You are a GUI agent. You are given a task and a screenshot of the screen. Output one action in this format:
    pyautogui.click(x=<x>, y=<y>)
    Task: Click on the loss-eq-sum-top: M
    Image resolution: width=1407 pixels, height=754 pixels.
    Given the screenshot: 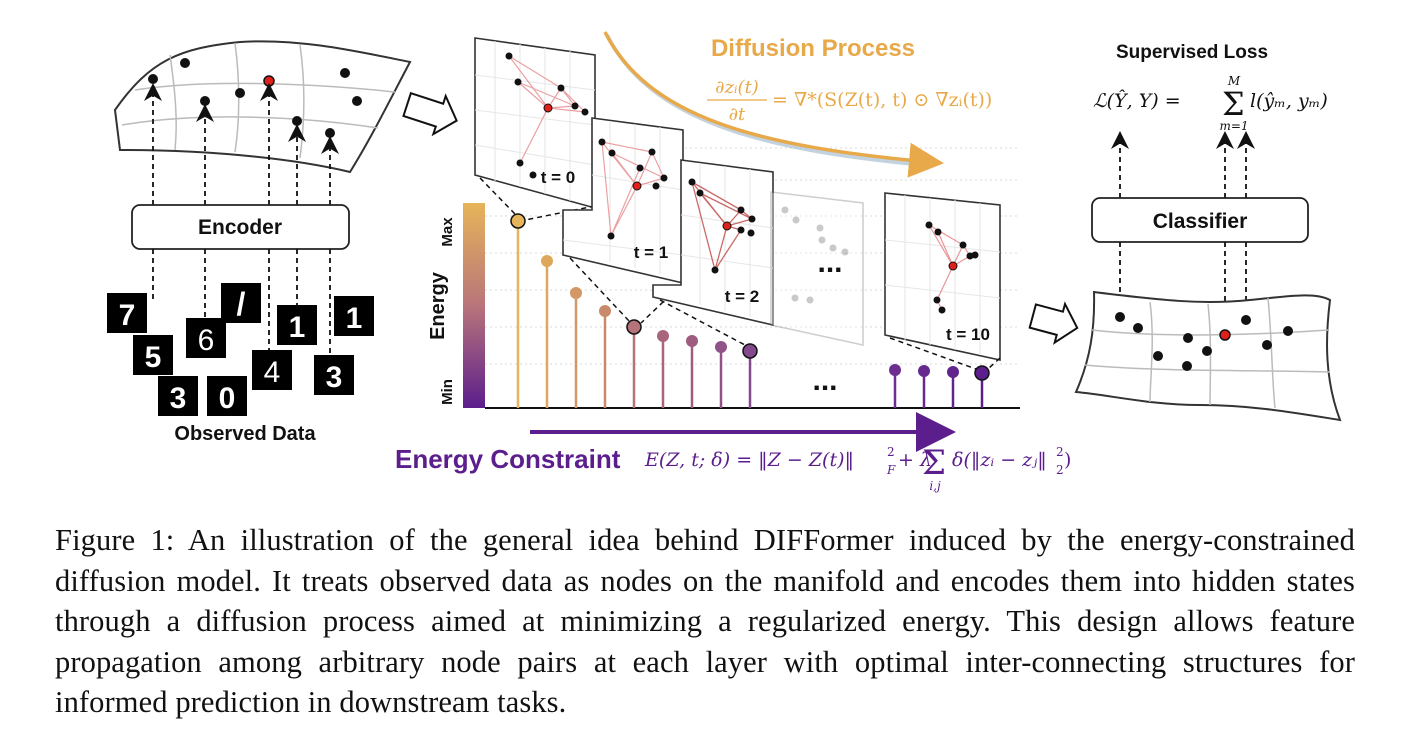 What is the action you would take?
    pyautogui.click(x=1234, y=81)
    